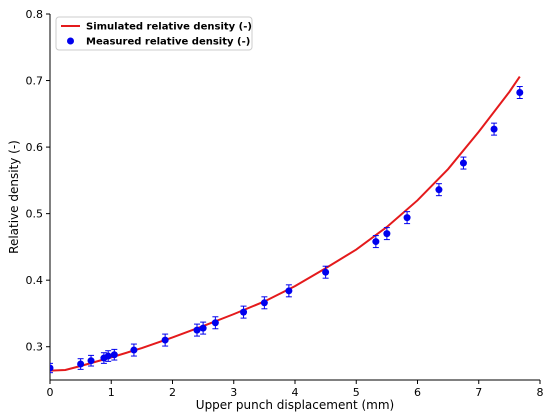 Image resolution: width=550 pixels, height=418 pixels. Describe the element at coordinates (233, 392) in the screenshot. I see `x-tick-label: 3` at that location.